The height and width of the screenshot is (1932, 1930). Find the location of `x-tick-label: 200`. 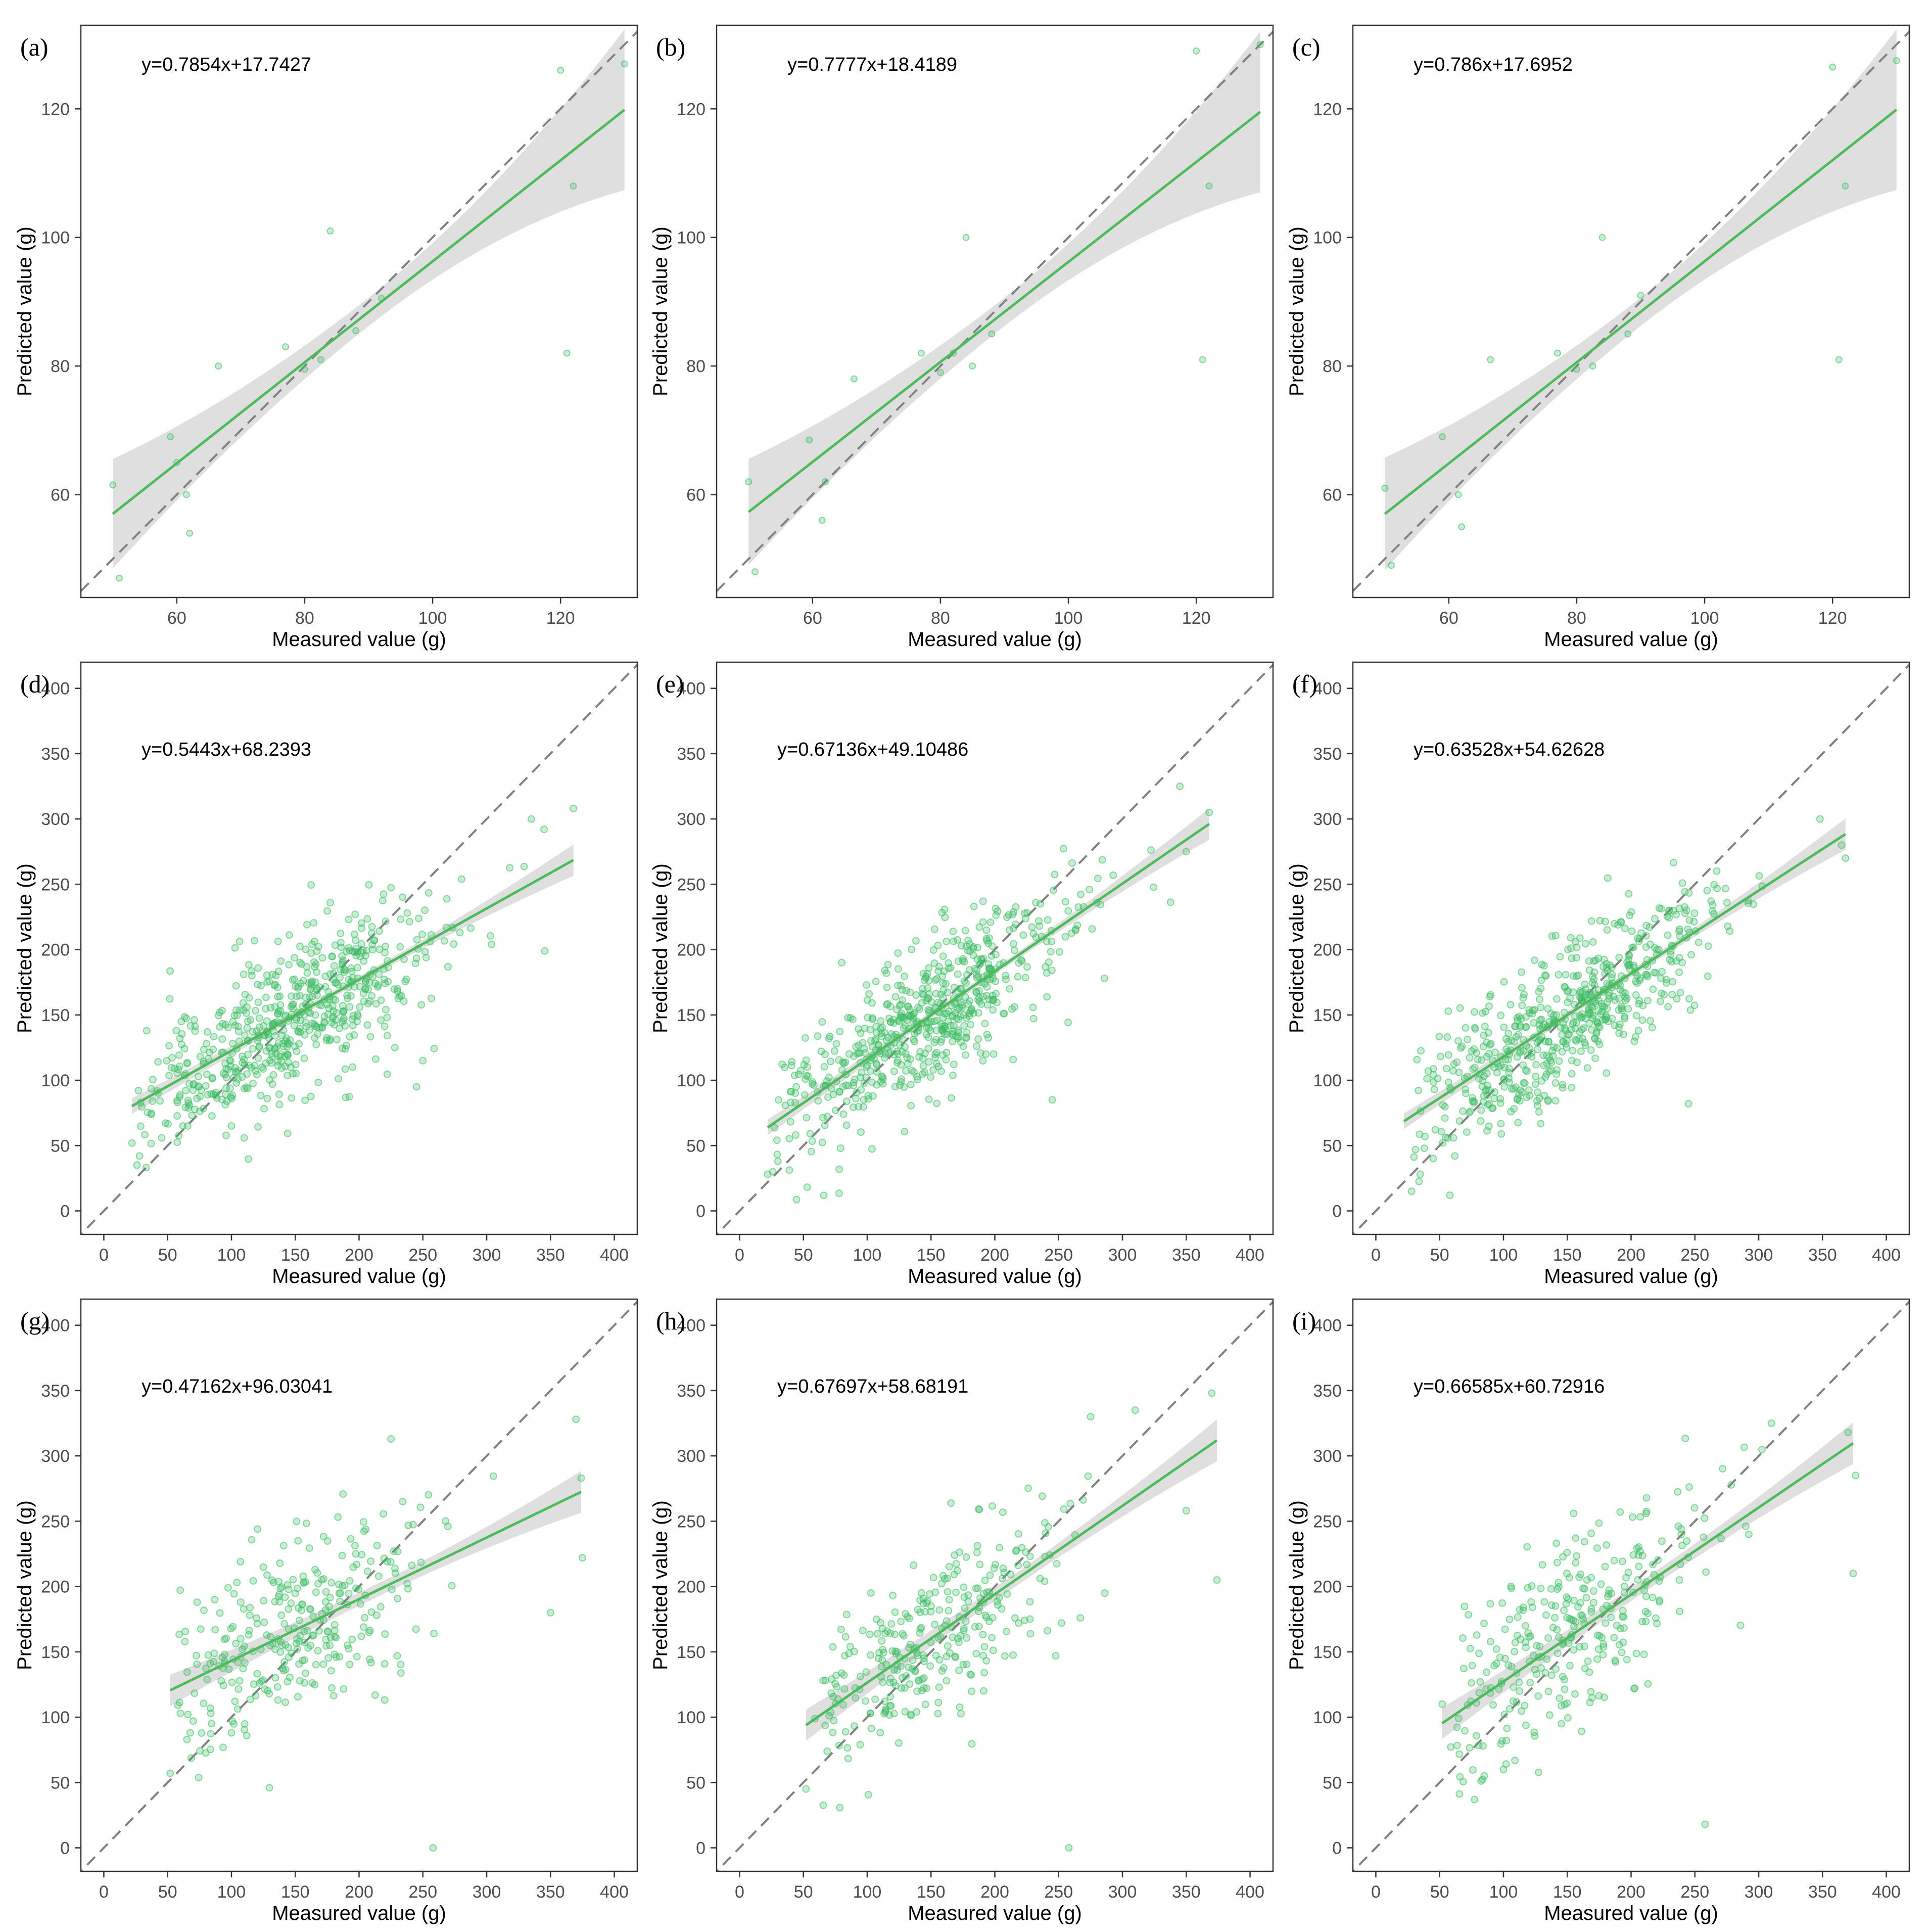

x-tick-label: 200 is located at coordinates (994, 1892).